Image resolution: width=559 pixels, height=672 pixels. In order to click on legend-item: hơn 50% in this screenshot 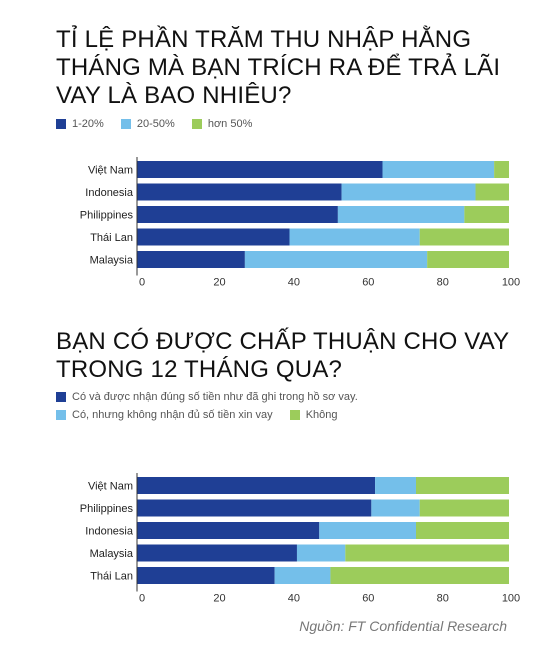, I will do `click(222, 124)`.